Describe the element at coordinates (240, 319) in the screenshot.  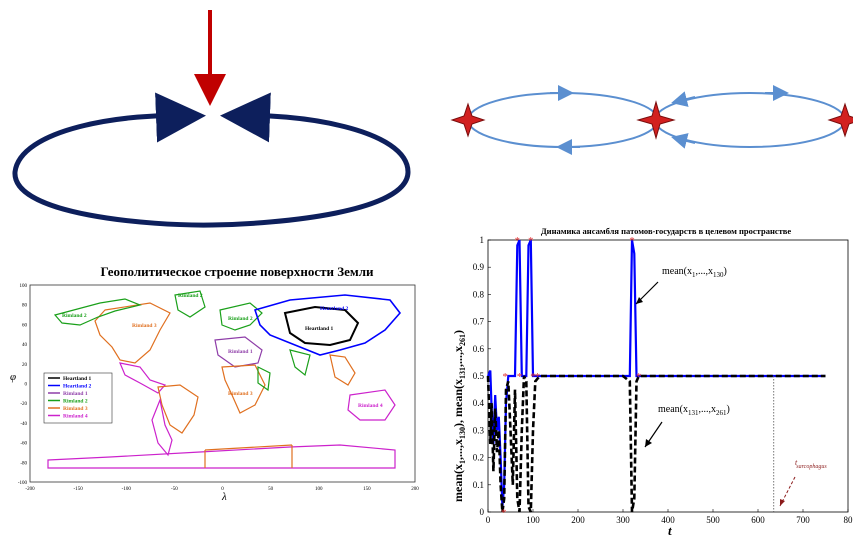
I see `label-rimland2b: Rimland 2` at that location.